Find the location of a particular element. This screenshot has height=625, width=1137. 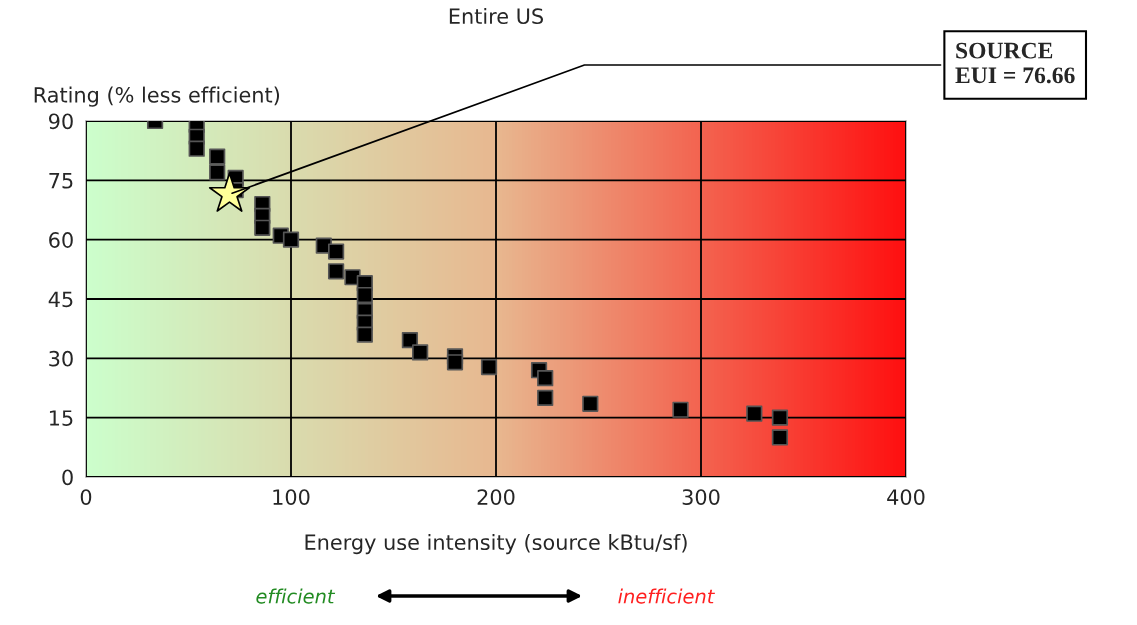

y-axis-title: Rating (% less efficient) is located at coordinates (157, 96).